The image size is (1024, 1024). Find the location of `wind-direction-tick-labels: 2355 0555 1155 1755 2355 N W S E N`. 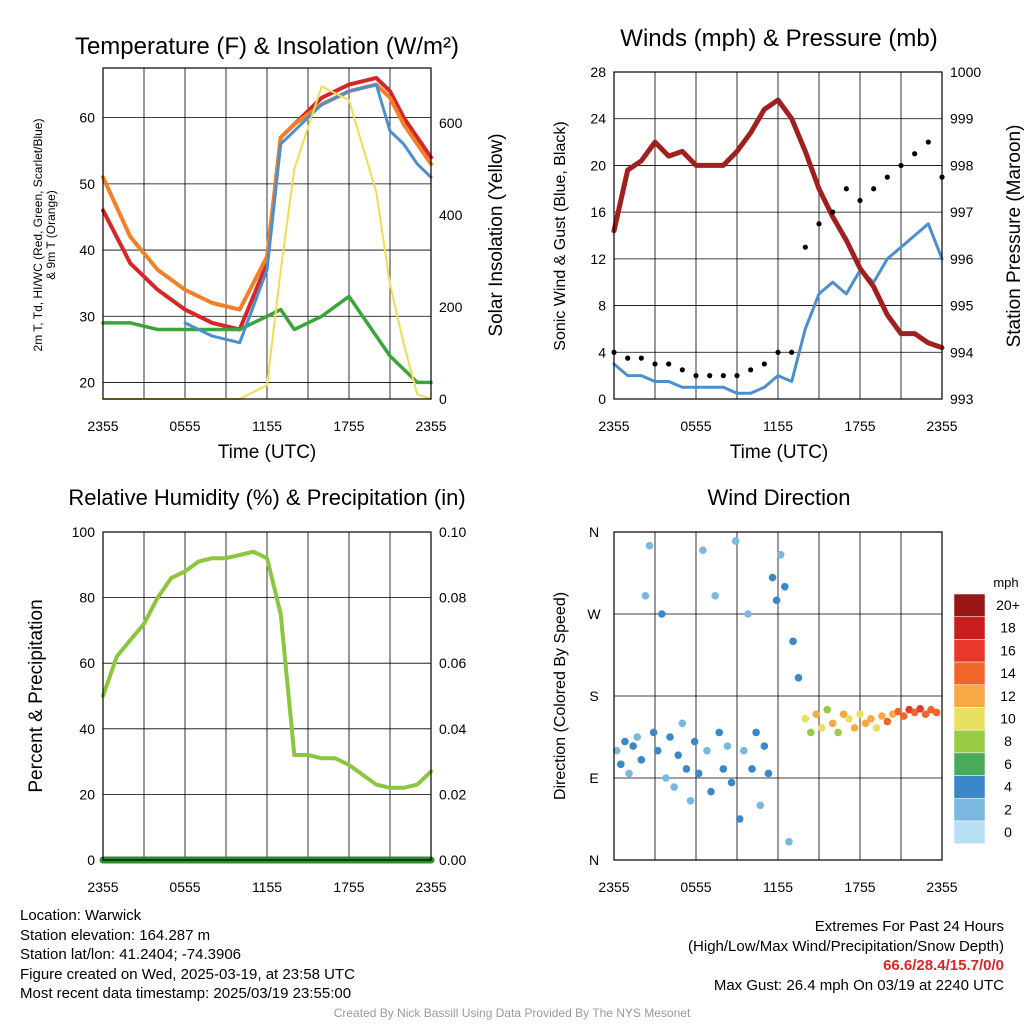

wind-direction-tick-labels: 2355 0555 1155 1755 2355 N W S E N is located at coordinates (772, 709).